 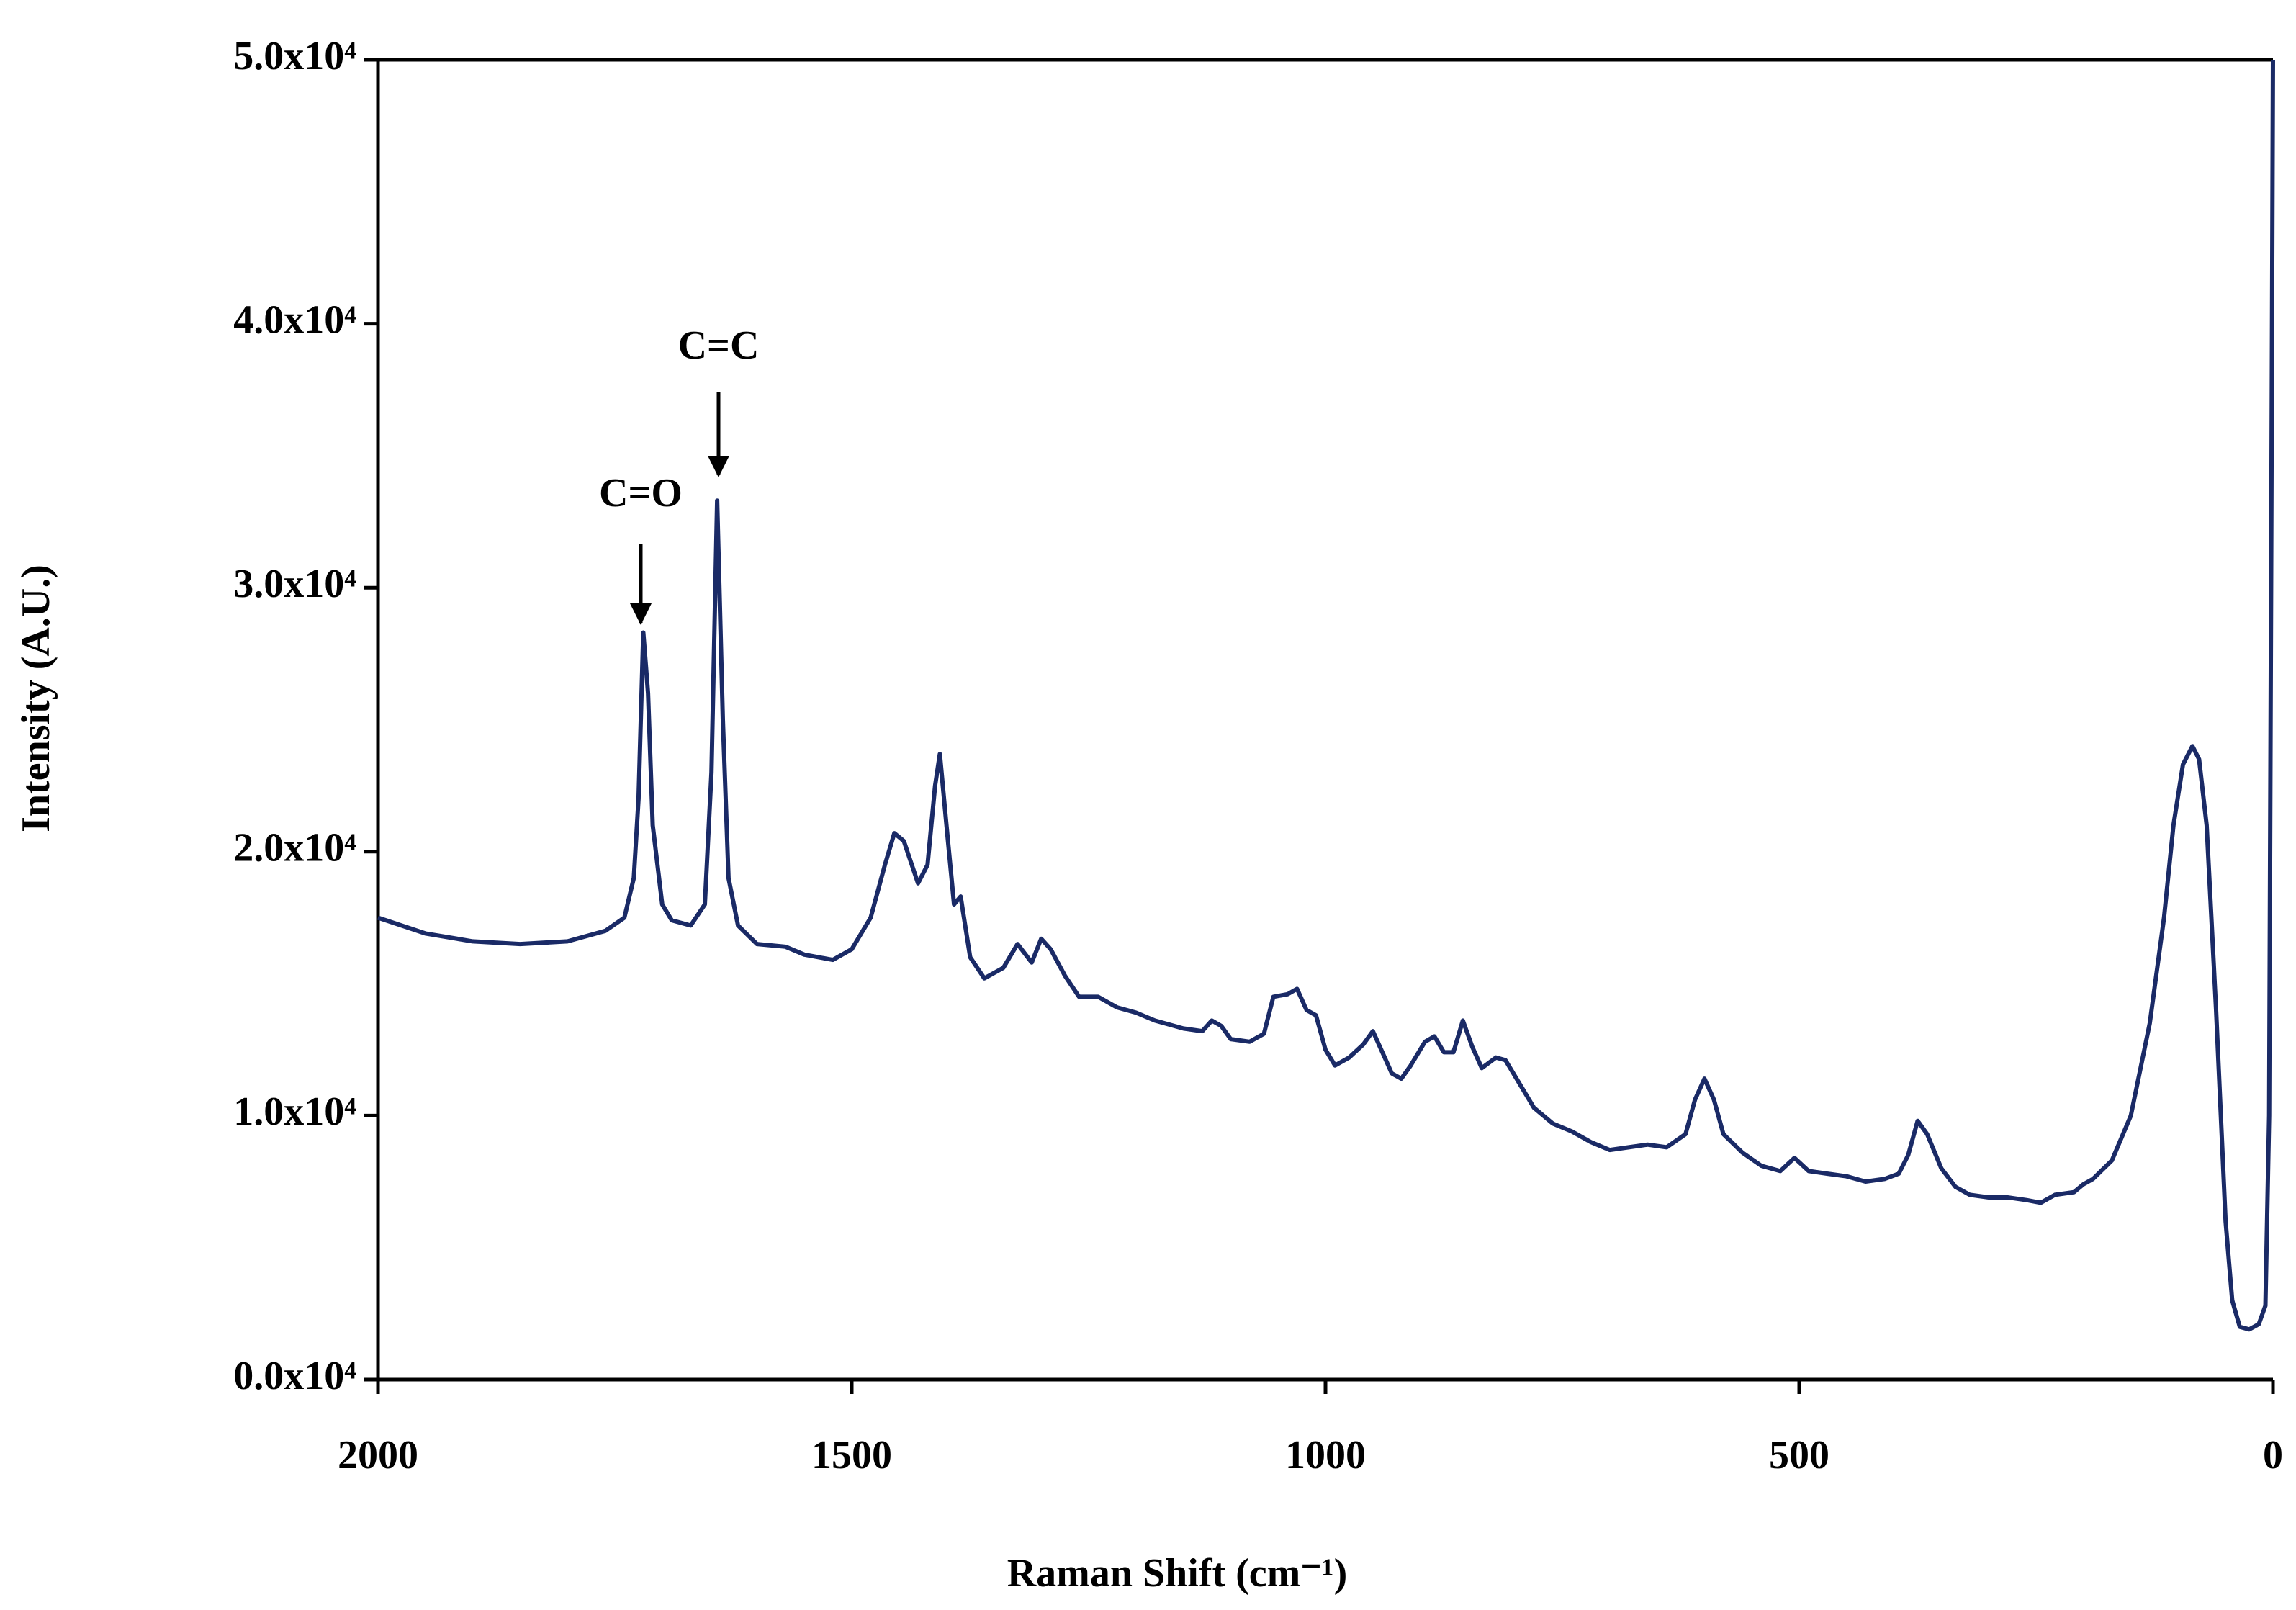 I want to click on x-tick-label: 2000, so click(x=378, y=1455).